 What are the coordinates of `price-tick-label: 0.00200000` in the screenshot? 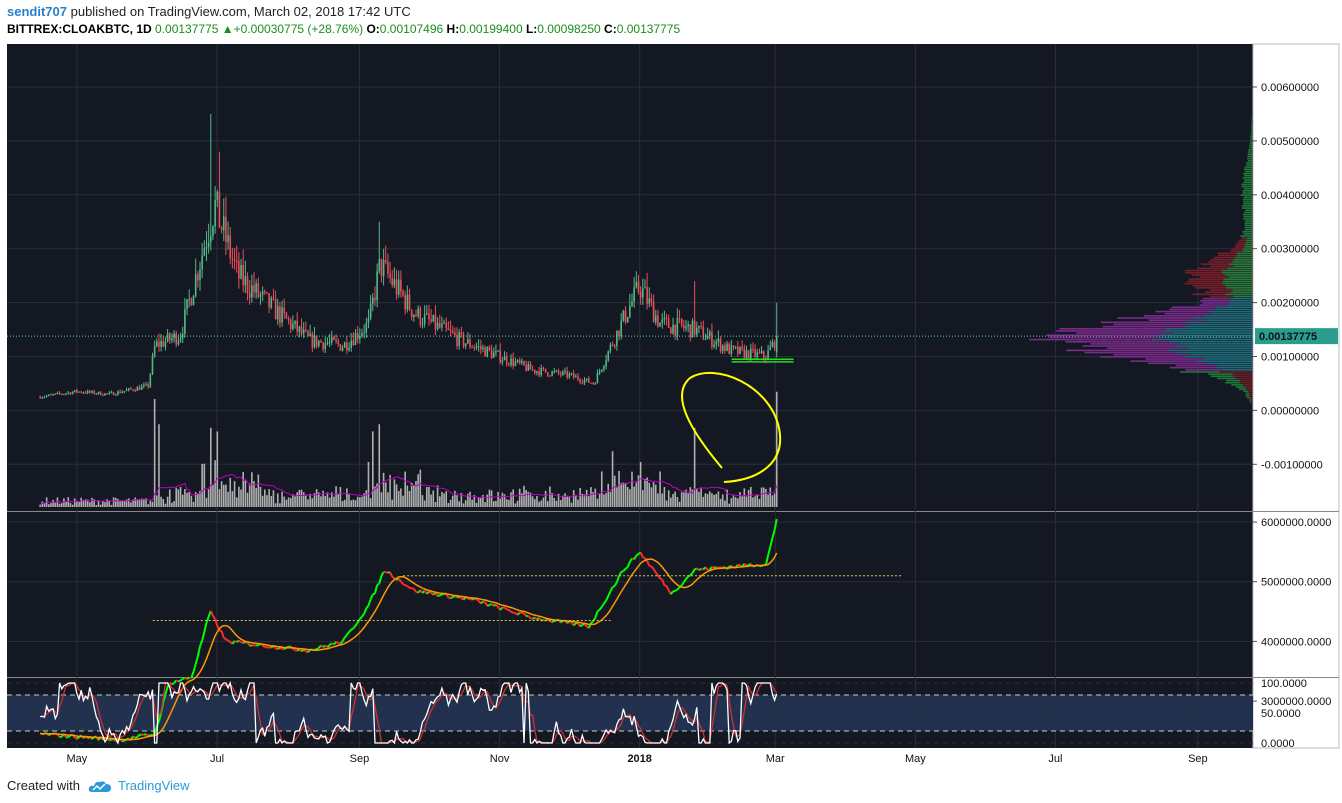 It's located at (1290, 304).